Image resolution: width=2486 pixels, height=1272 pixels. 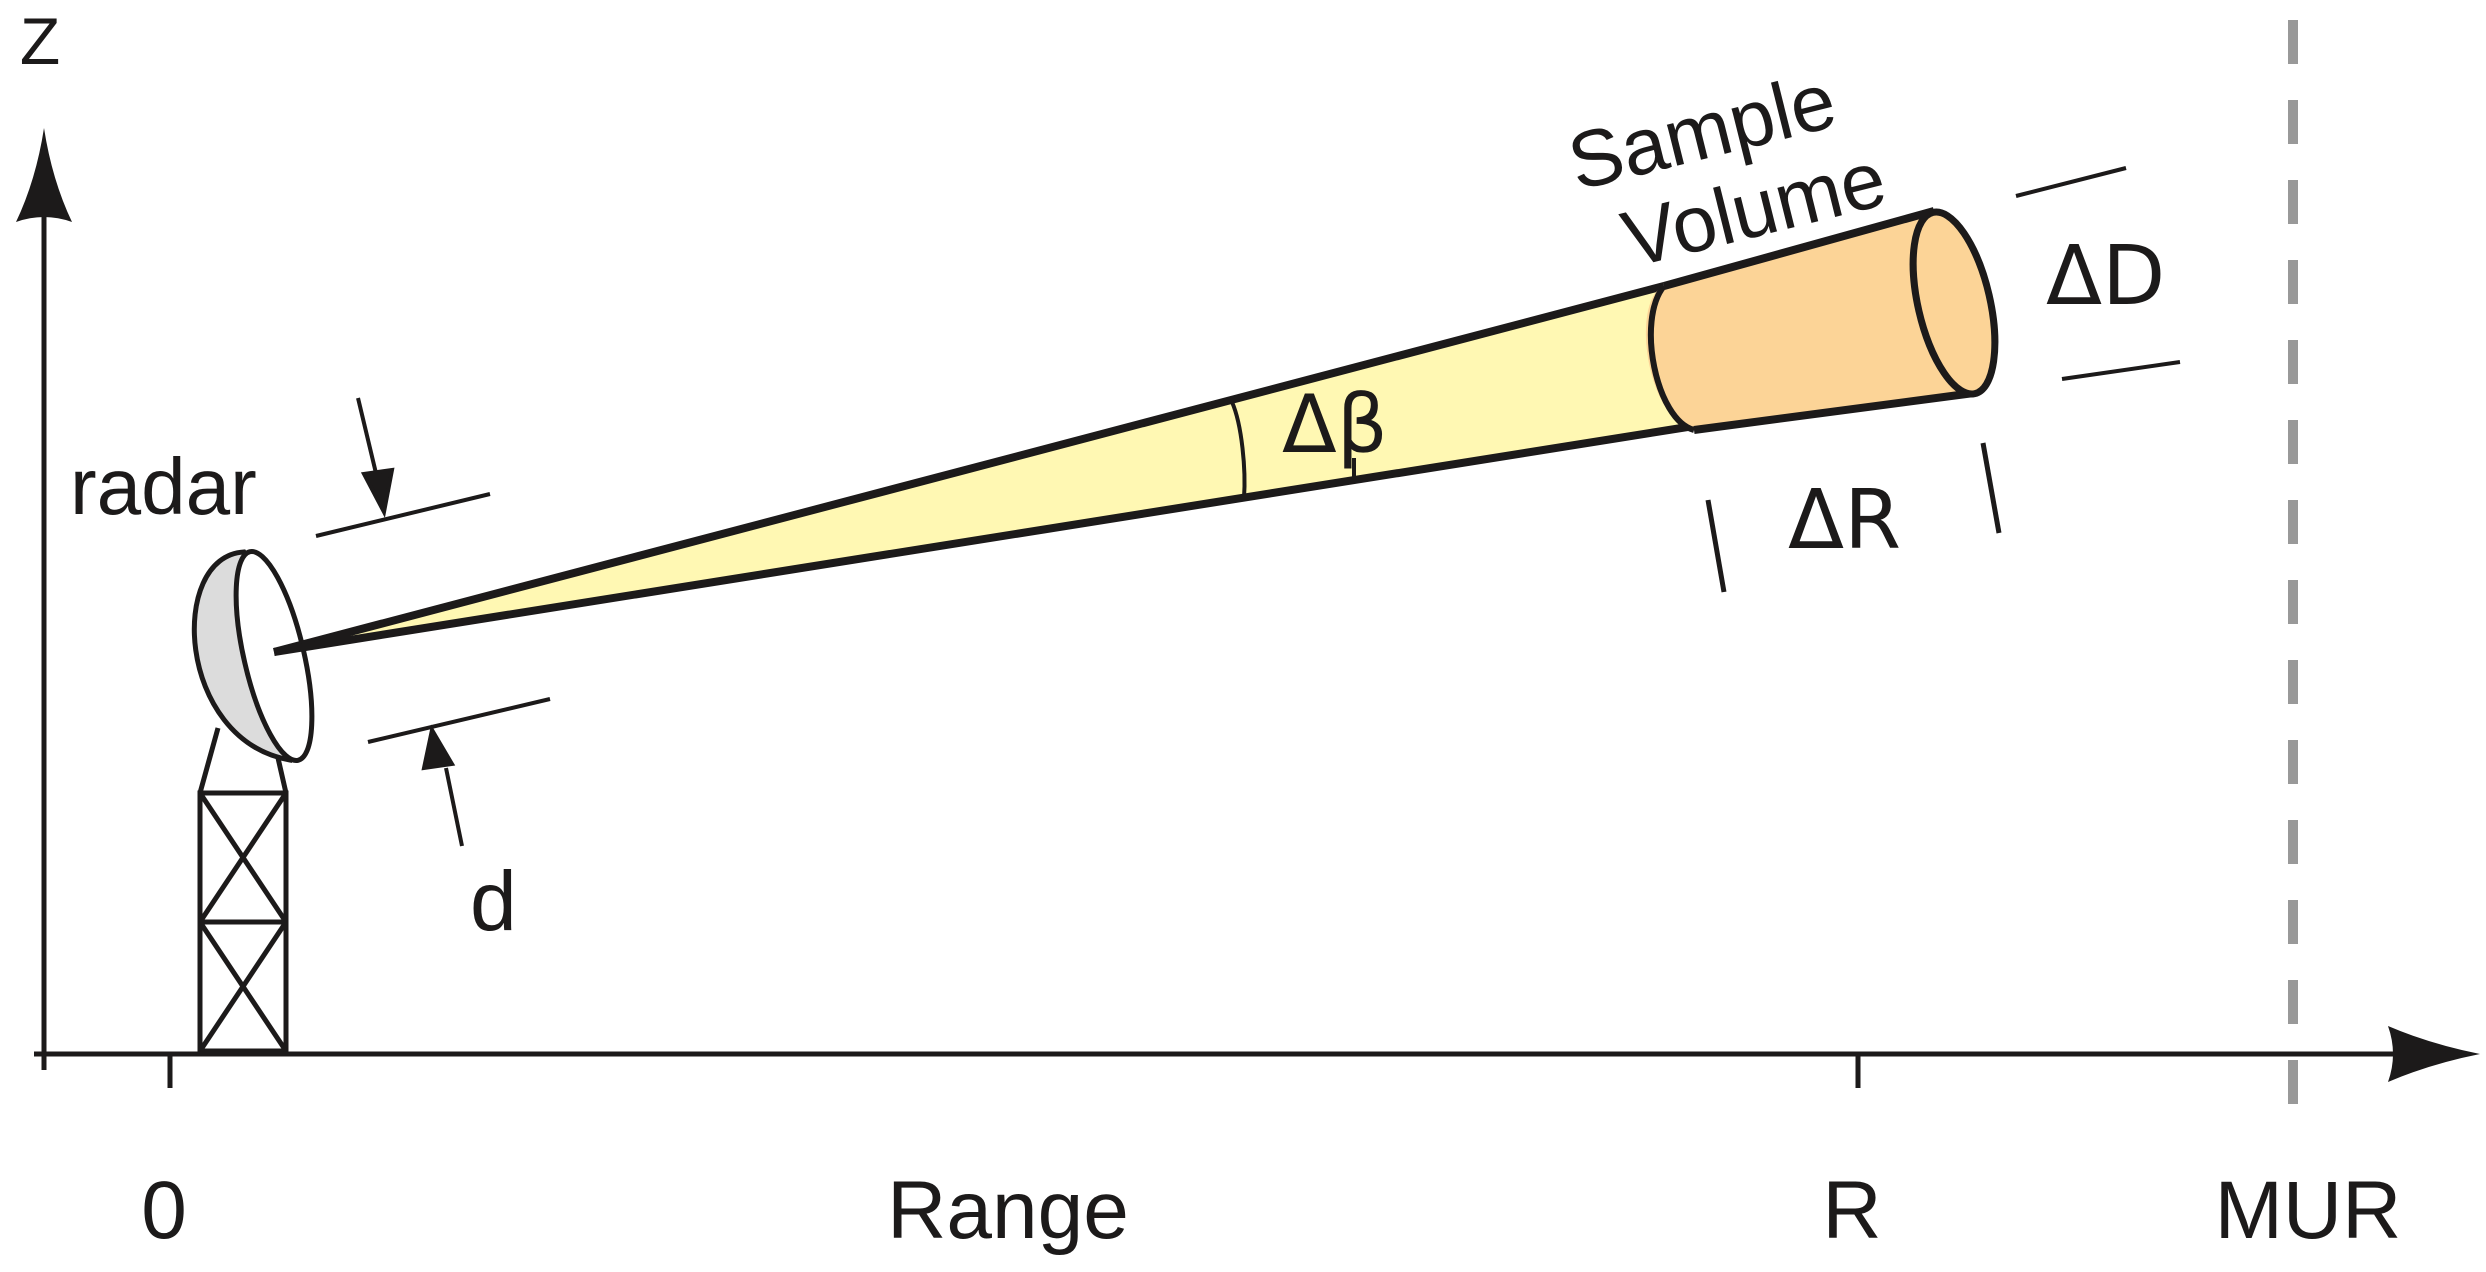 I want to click on dish-diameter-dimension, so click(x=433, y=622).